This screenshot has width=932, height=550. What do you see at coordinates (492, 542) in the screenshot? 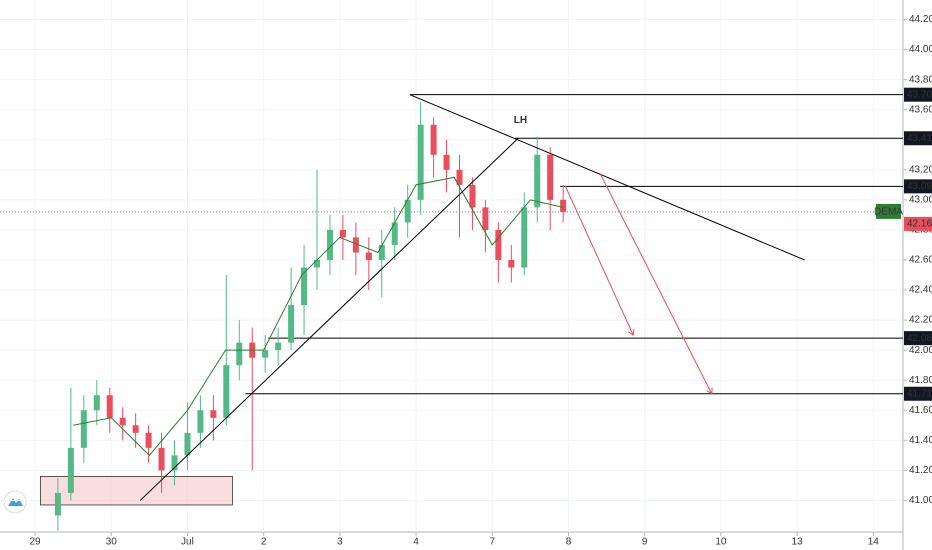
I see `x-tick-label: 7` at bounding box center [492, 542].